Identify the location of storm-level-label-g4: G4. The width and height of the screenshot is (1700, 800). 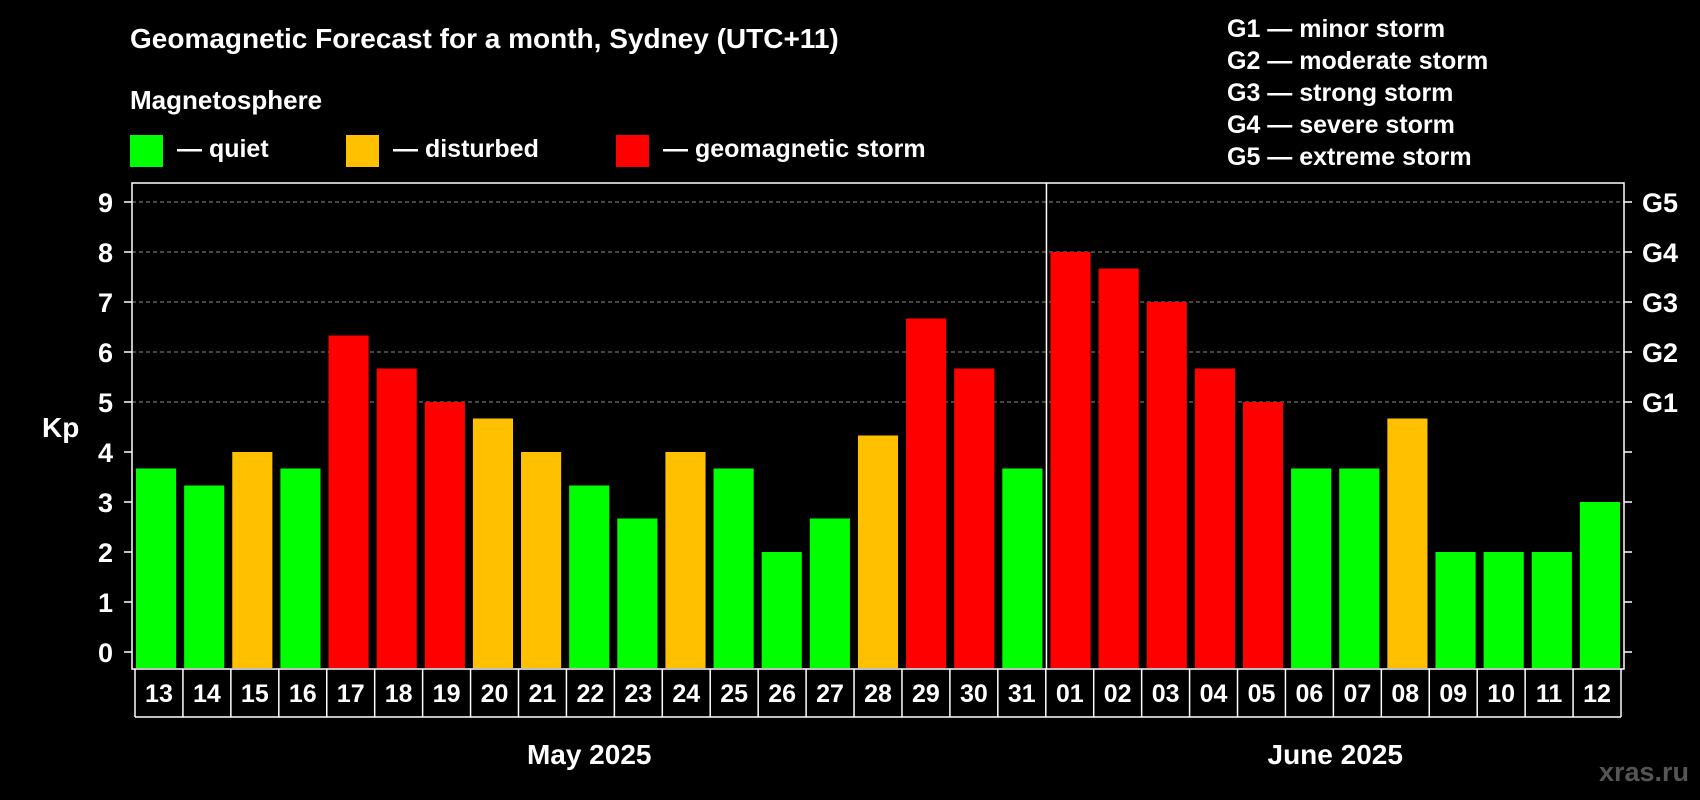
(1660, 253).